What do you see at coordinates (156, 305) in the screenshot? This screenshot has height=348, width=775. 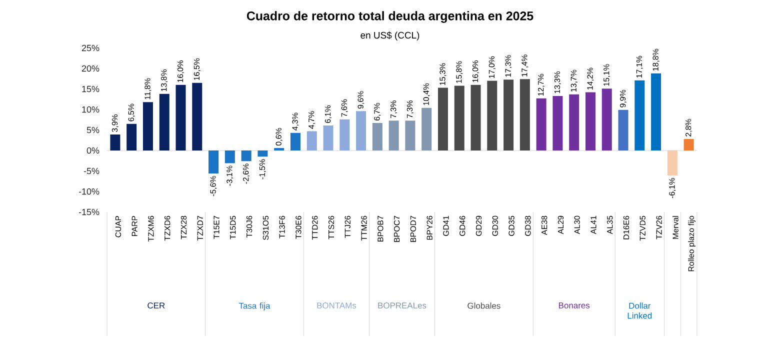 I see `text: CER` at bounding box center [156, 305].